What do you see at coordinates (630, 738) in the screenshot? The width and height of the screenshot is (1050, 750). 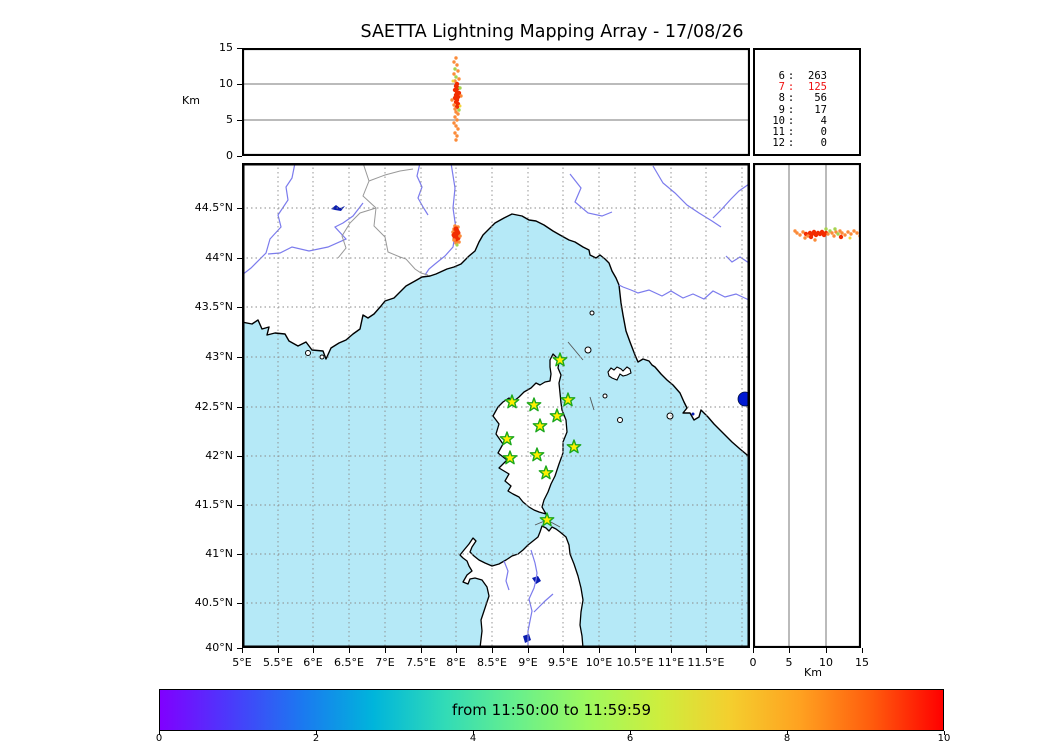 I see `colorbar-tick-label: 6` at bounding box center [630, 738].